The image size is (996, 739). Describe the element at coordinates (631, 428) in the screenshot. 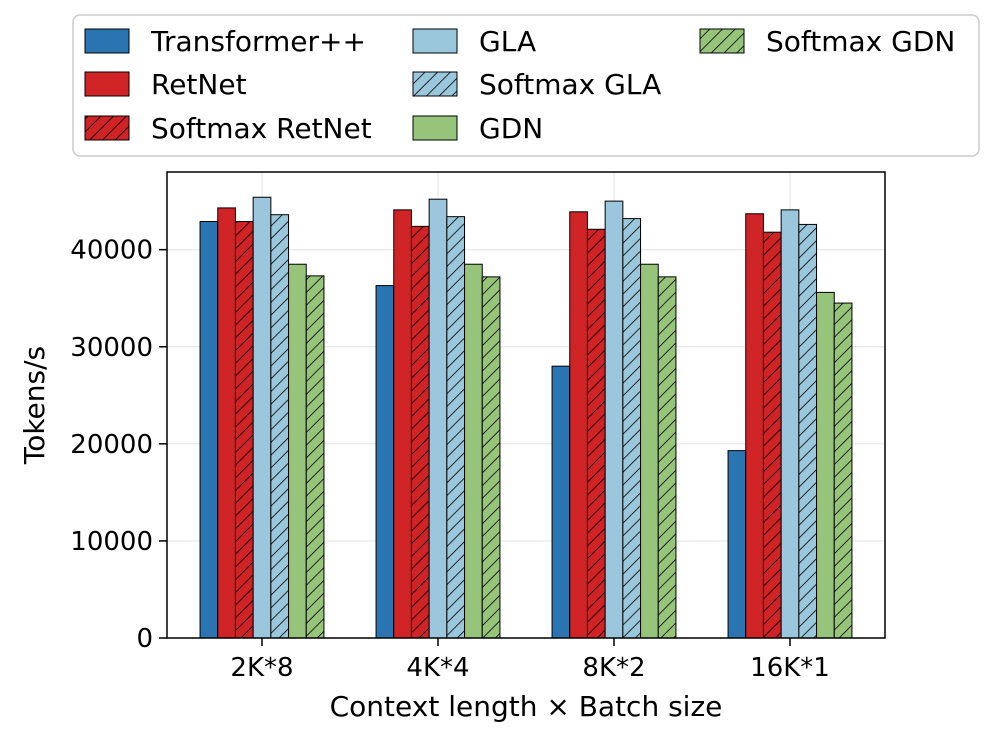

I see `bar-softmax-gla-8k-2-hatch` at that location.